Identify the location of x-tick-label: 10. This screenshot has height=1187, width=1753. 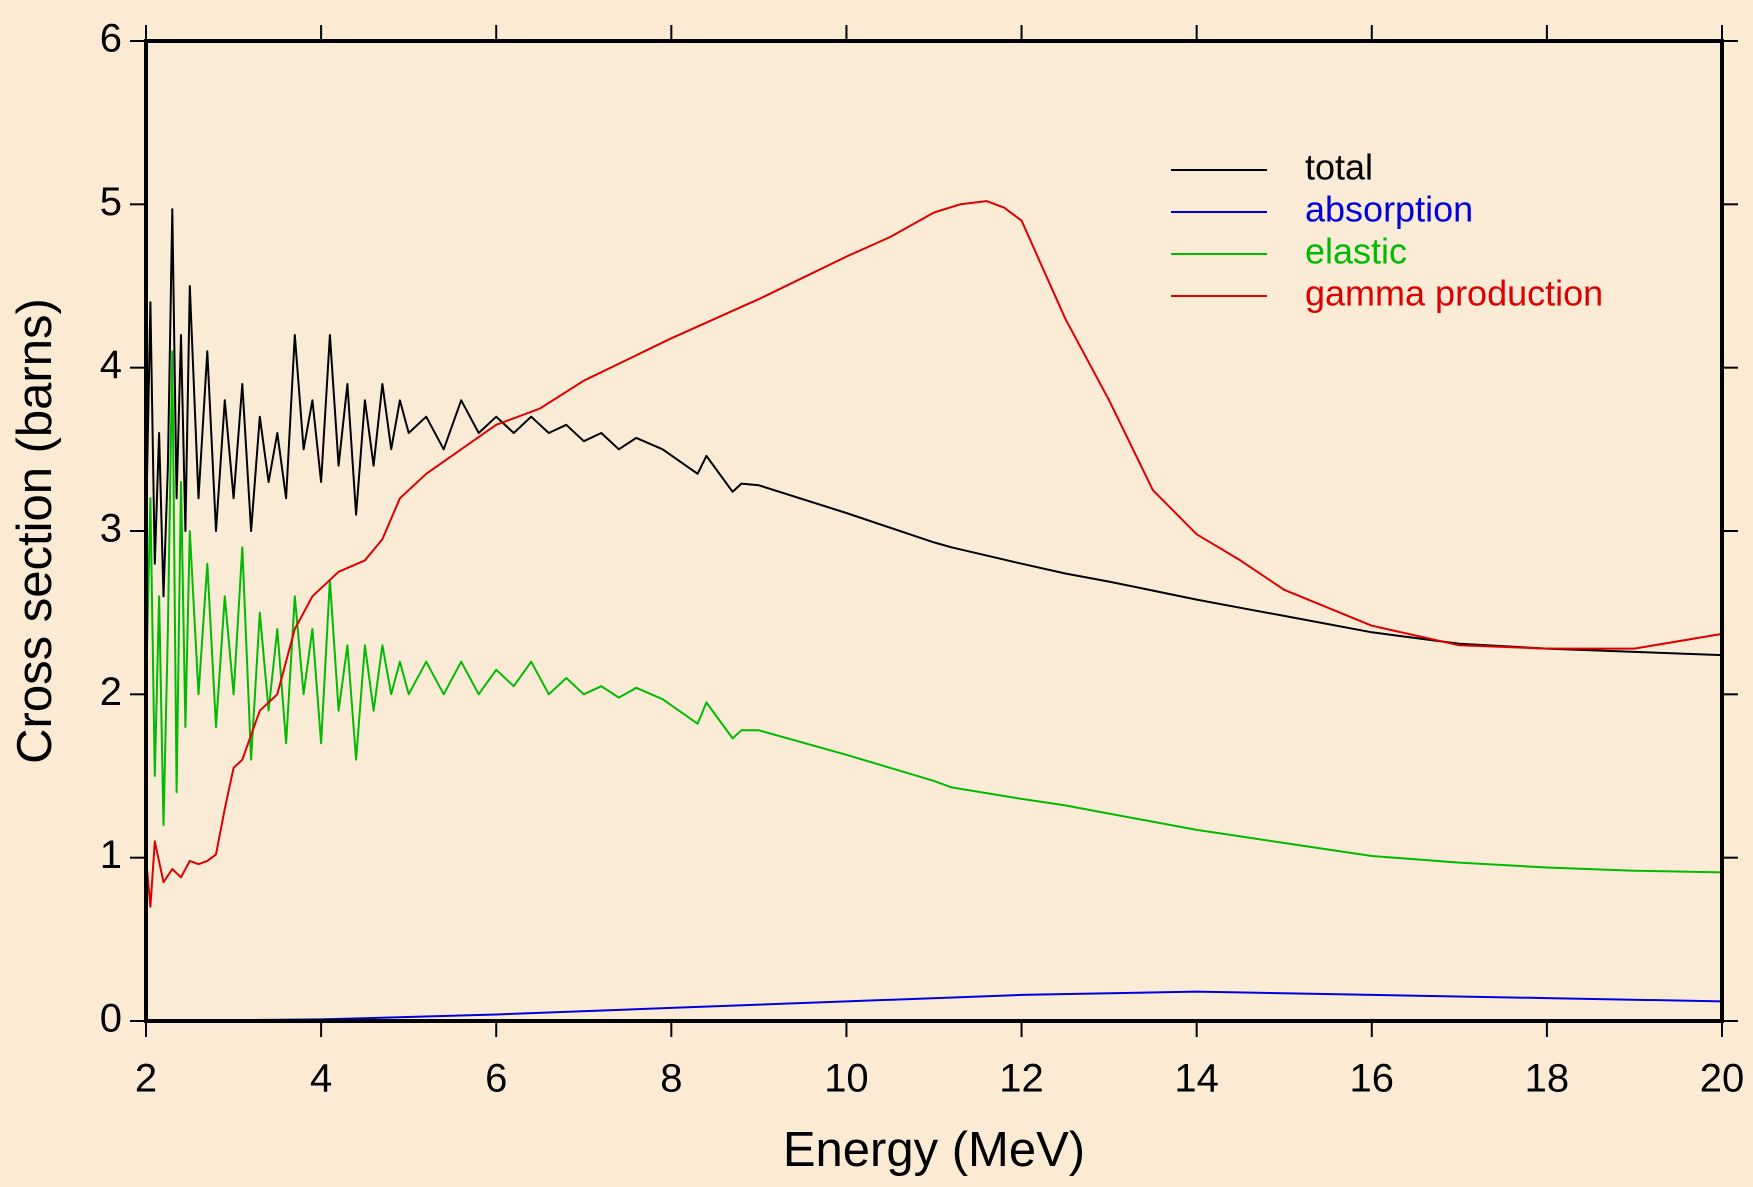
(846, 1079).